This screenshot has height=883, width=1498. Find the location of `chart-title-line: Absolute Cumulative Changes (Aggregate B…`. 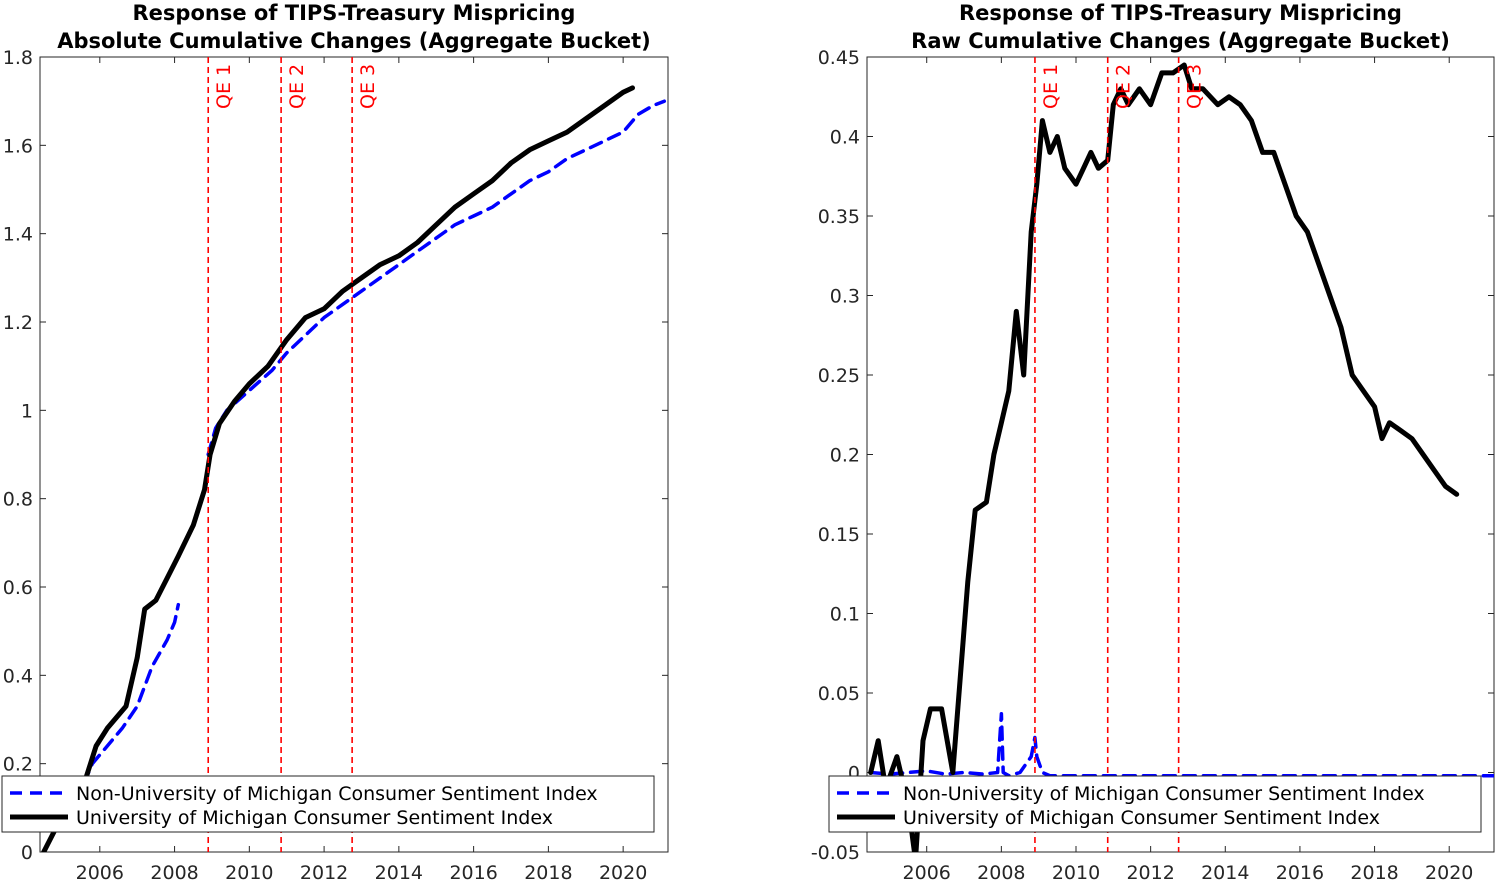

chart-title-line: Absolute Cumulative Changes (Aggregate B… is located at coordinates (354, 41).